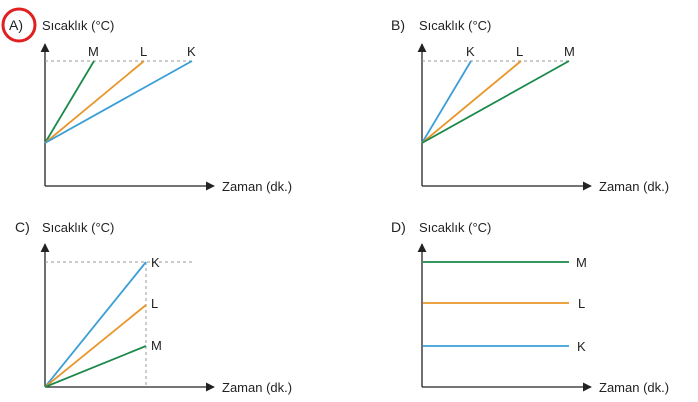 The image size is (698, 402). Describe the element at coordinates (398, 227) in the screenshot. I see `option-label: D)` at that location.